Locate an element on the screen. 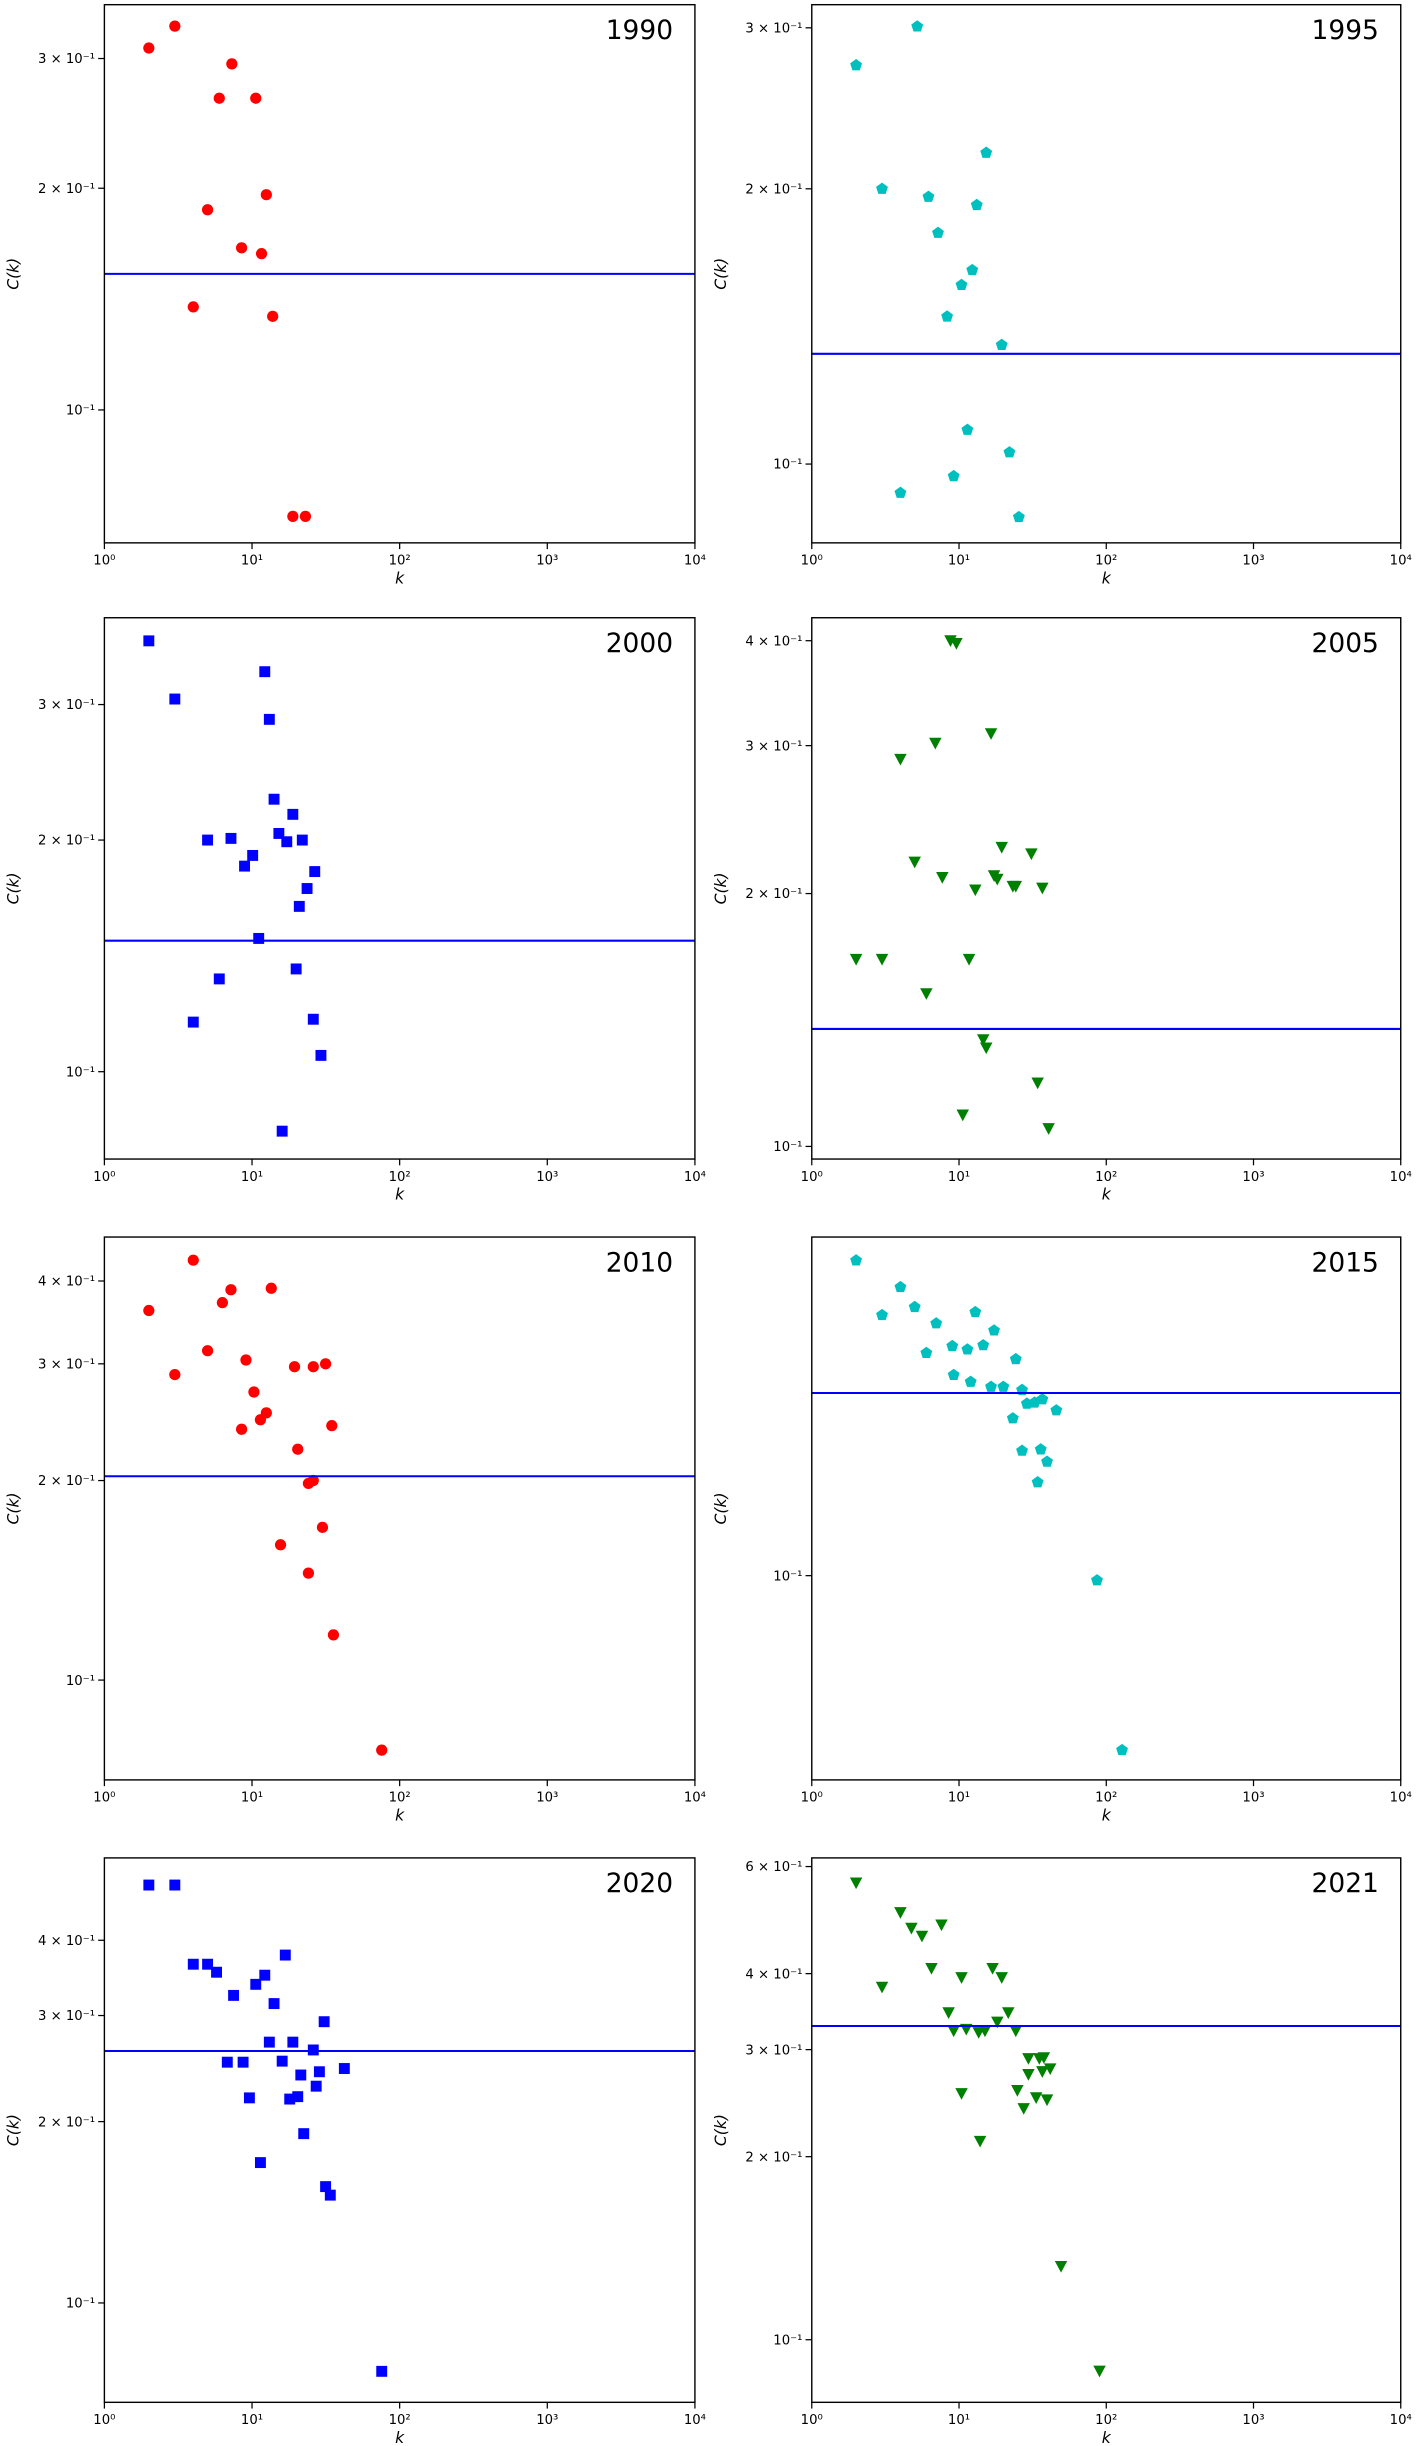 The image size is (1421, 2446). panel-title: 1990 is located at coordinates (639, 30).